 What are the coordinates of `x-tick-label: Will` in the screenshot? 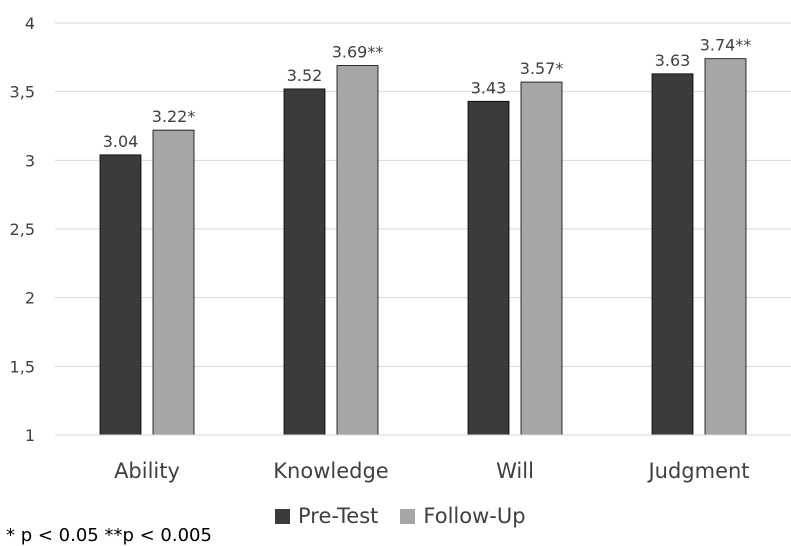 It's located at (515, 471).